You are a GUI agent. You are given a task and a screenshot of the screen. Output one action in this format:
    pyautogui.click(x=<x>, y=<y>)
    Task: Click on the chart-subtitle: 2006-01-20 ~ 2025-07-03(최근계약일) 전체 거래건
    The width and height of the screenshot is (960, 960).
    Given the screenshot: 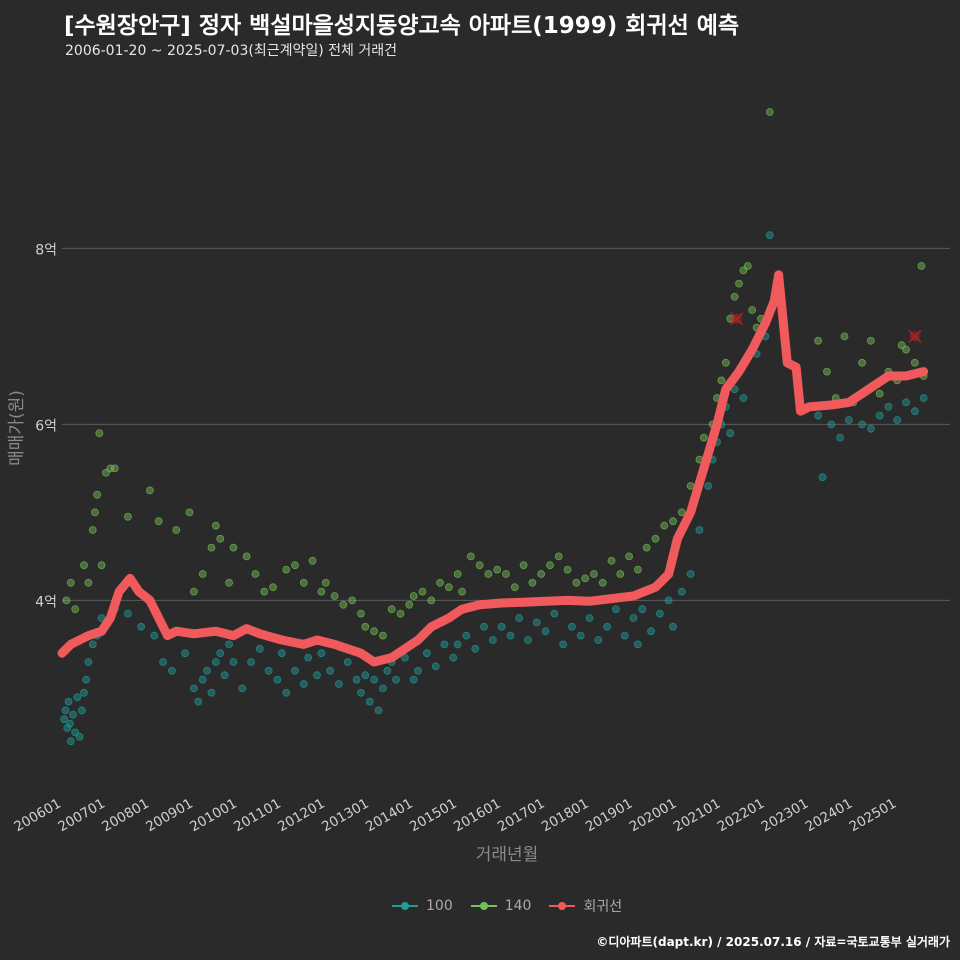 What is the action you would take?
    pyautogui.click(x=231, y=51)
    